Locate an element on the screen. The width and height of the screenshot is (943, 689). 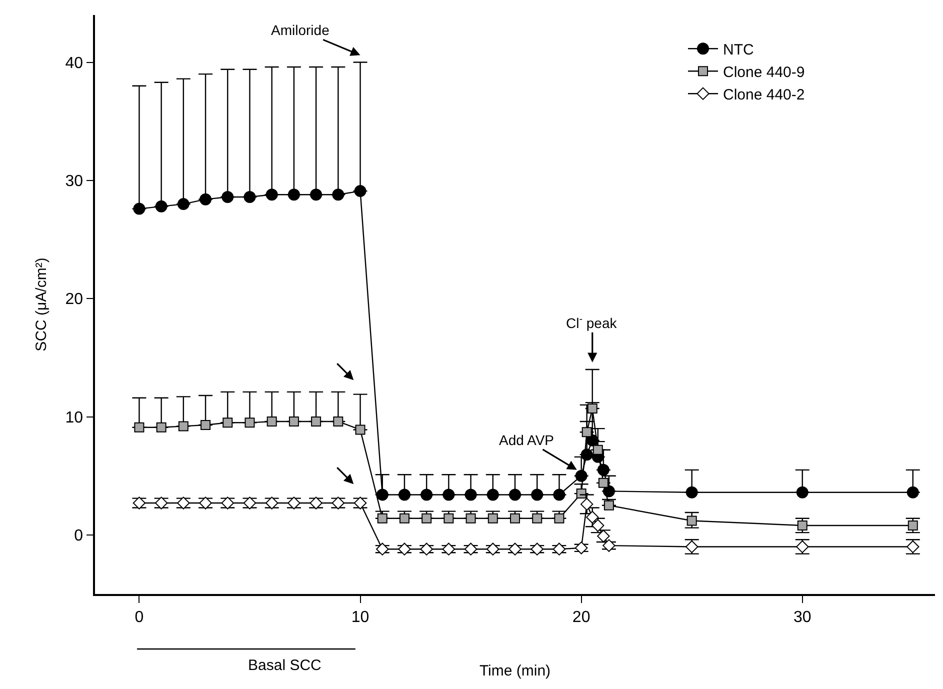
y-tick-label: 0 is located at coordinates (79, 536).